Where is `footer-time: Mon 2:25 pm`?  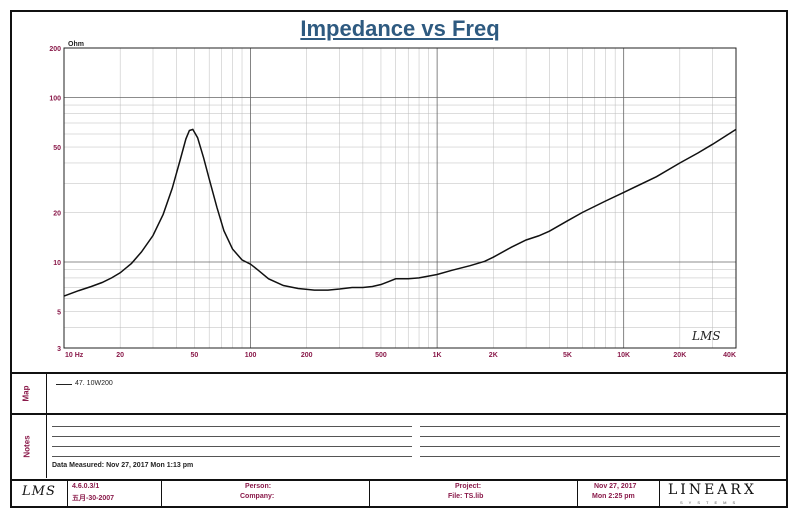 footer-time: Mon 2:25 pm is located at coordinates (613, 496).